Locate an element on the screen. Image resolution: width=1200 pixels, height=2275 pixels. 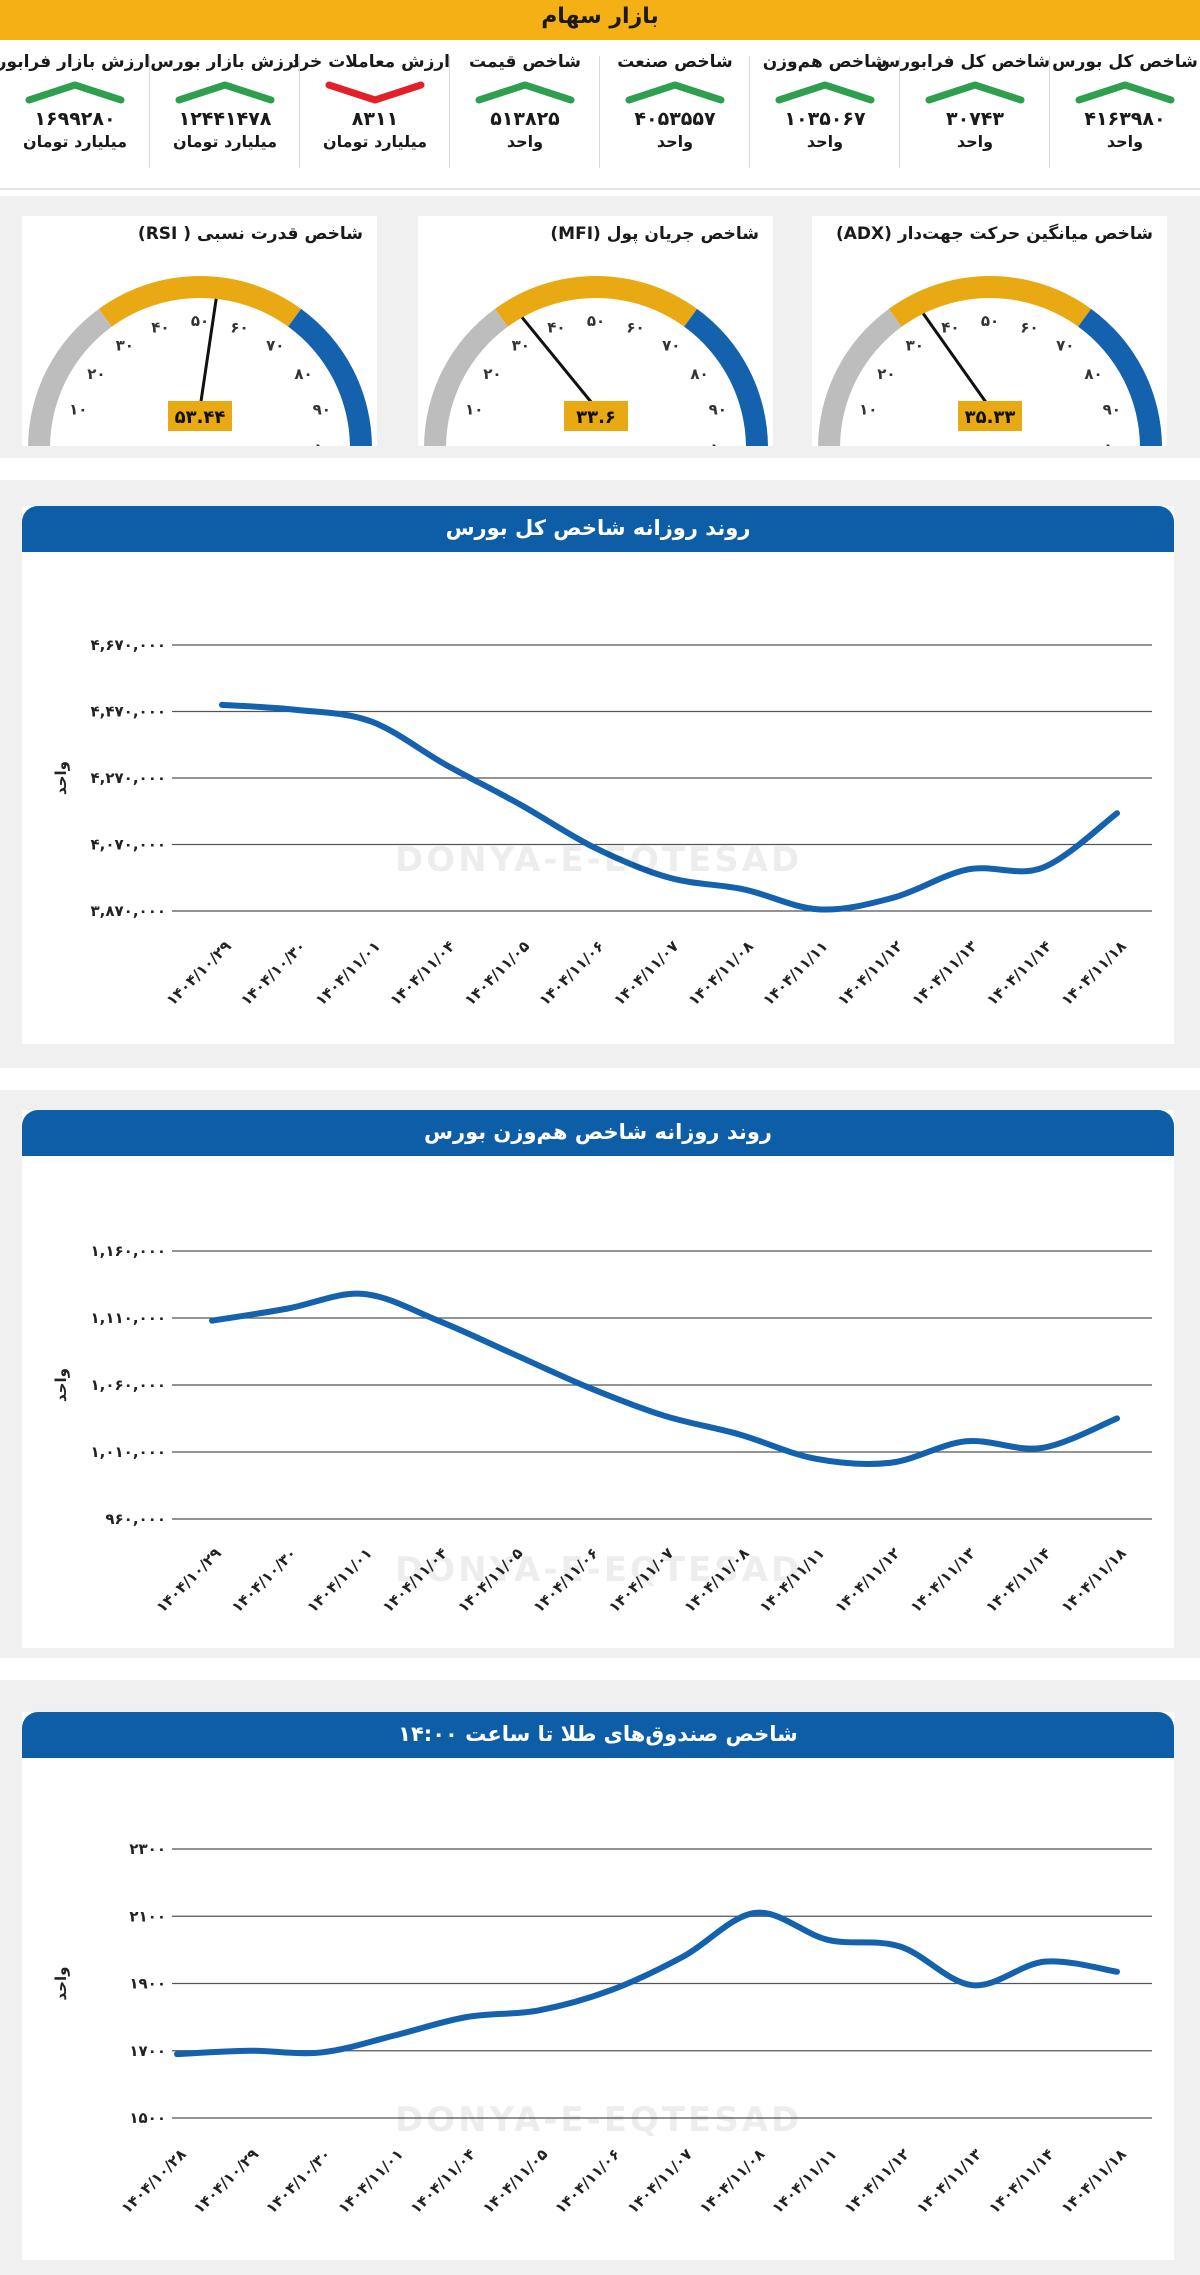
y-tick-label: ۱,۰۶۰,۰۰۰ is located at coordinates (128, 1385).